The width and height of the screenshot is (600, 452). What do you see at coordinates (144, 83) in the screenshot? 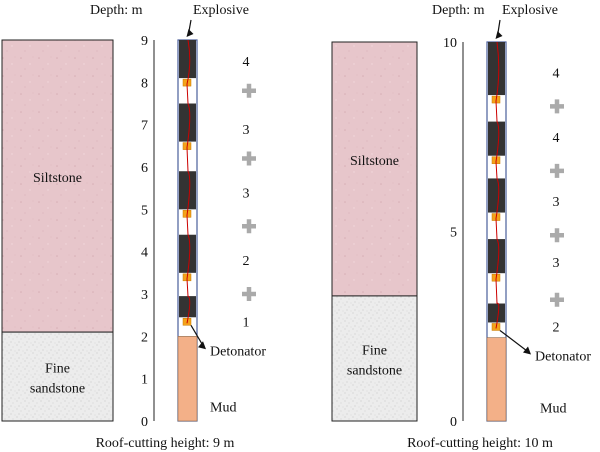
I see `depth-tick-label: 8` at bounding box center [144, 83].